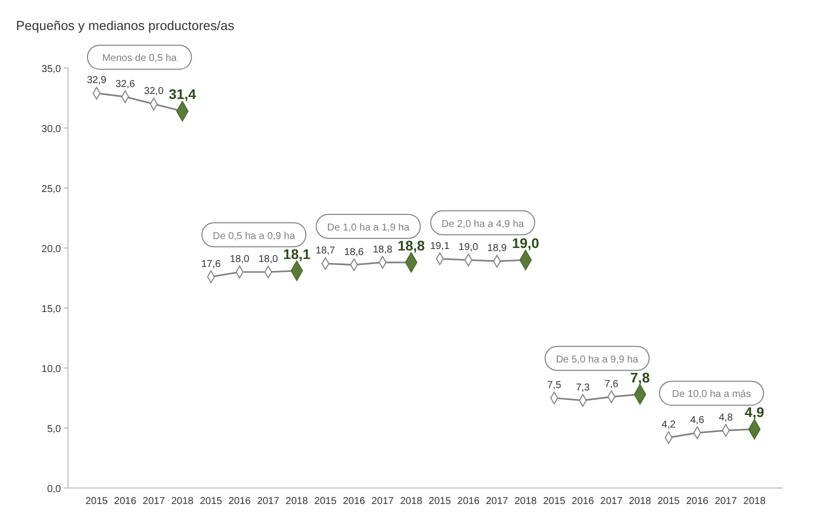  Describe the element at coordinates (254, 236) in the screenshot. I see `series-label: De 0,5 ha a 0,9 ha` at that location.